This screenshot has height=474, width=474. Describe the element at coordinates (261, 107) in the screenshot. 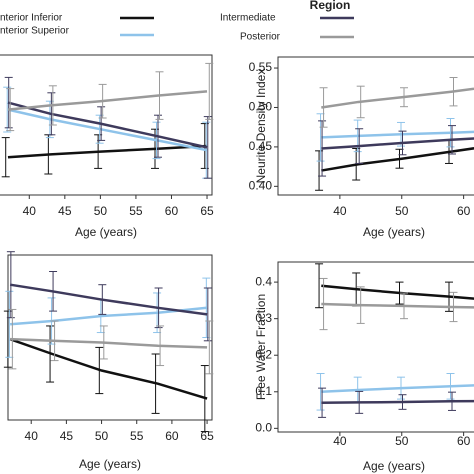

I see `y-tick-label: 0.50` at that location.